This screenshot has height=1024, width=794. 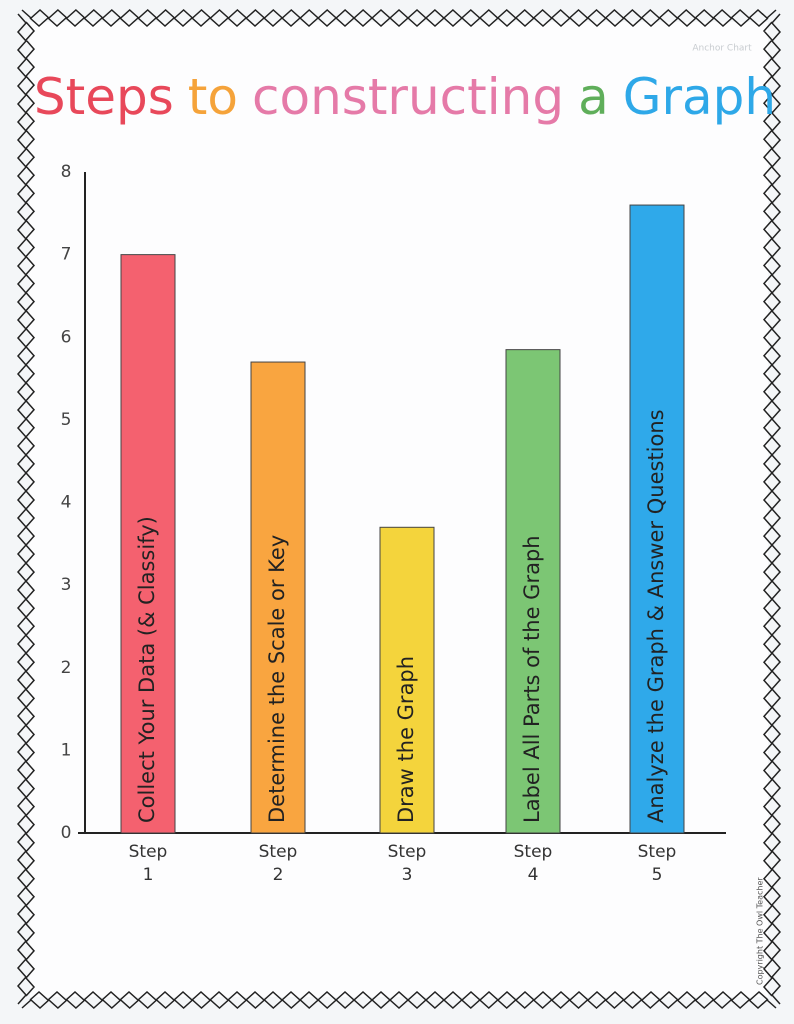 I want to click on y-tick-label: 3, so click(x=66, y=585).